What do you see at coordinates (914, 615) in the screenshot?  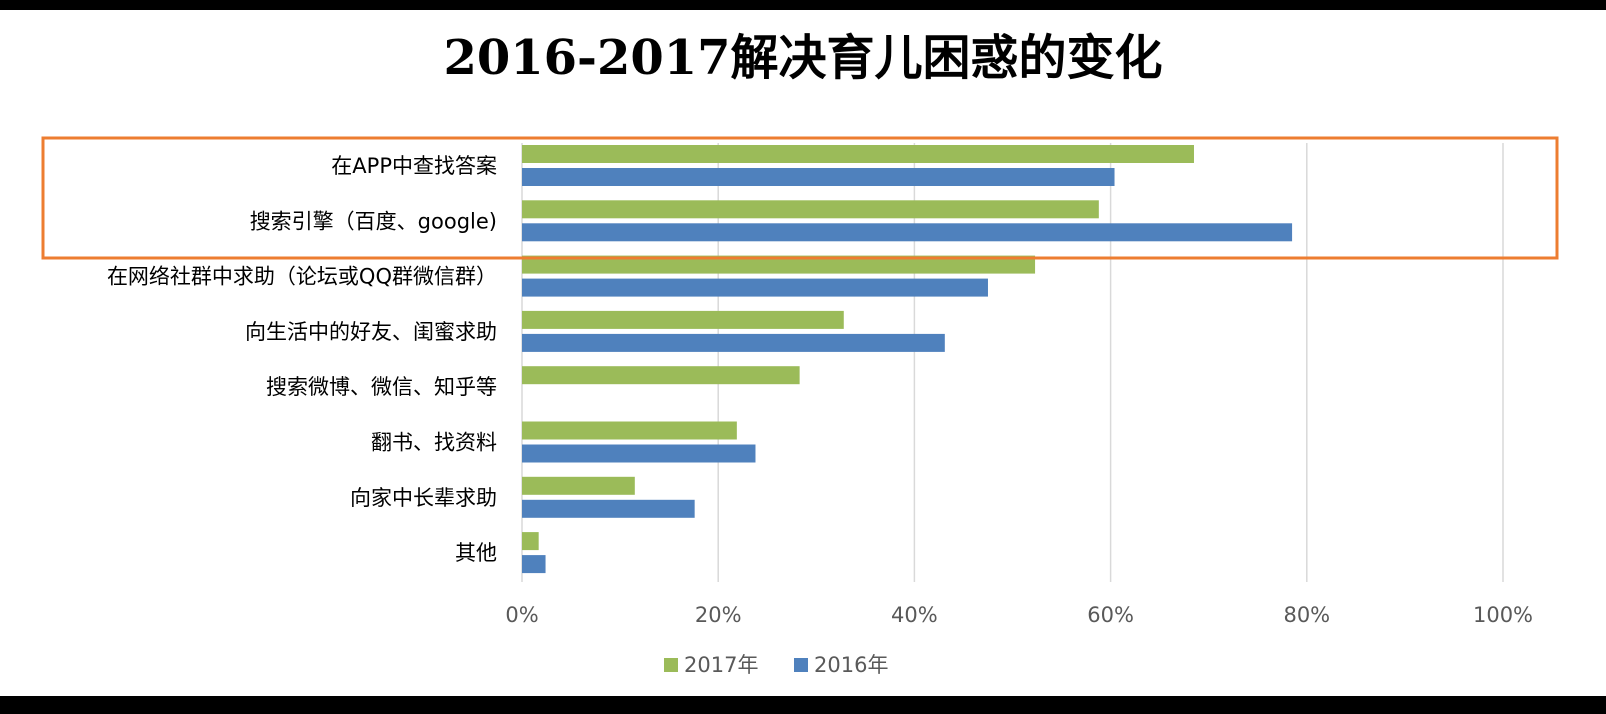 I see `x-tick-label: 40%` at bounding box center [914, 615].